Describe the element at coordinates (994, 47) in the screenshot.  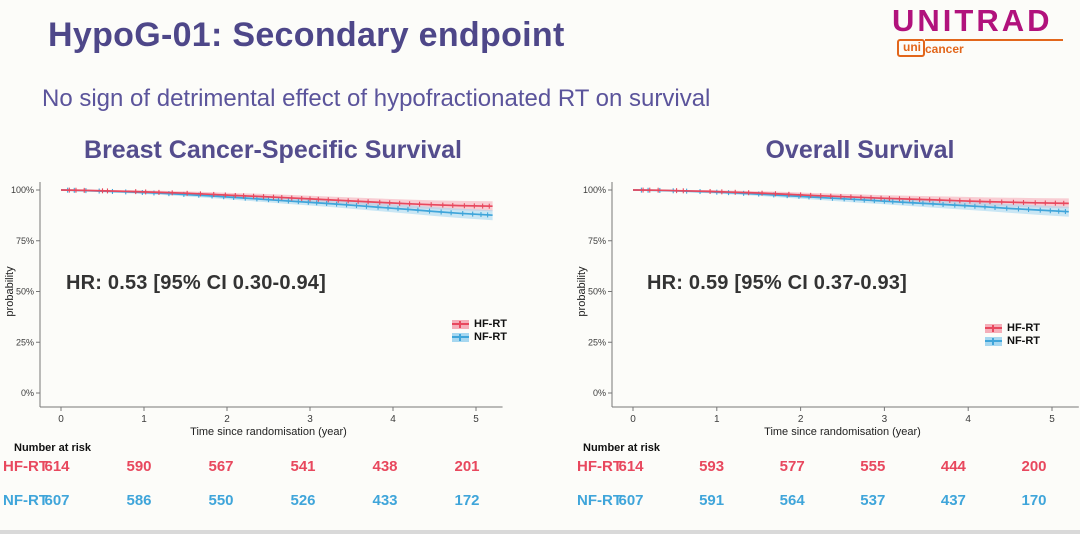
I see `unicancer-text: cancer` at that location.